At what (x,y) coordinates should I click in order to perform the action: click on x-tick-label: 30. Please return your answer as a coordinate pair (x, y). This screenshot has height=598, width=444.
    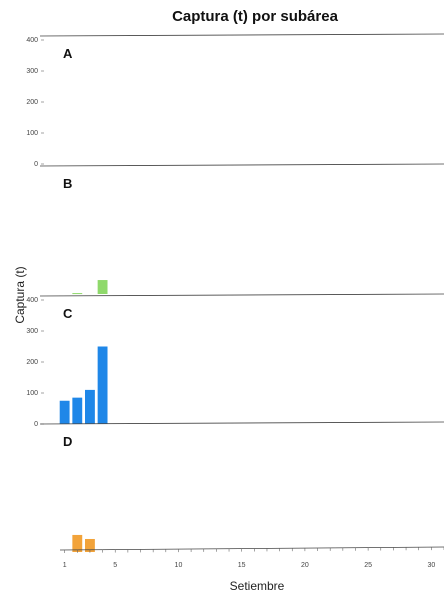
    Looking at the image, I should click on (431, 565).